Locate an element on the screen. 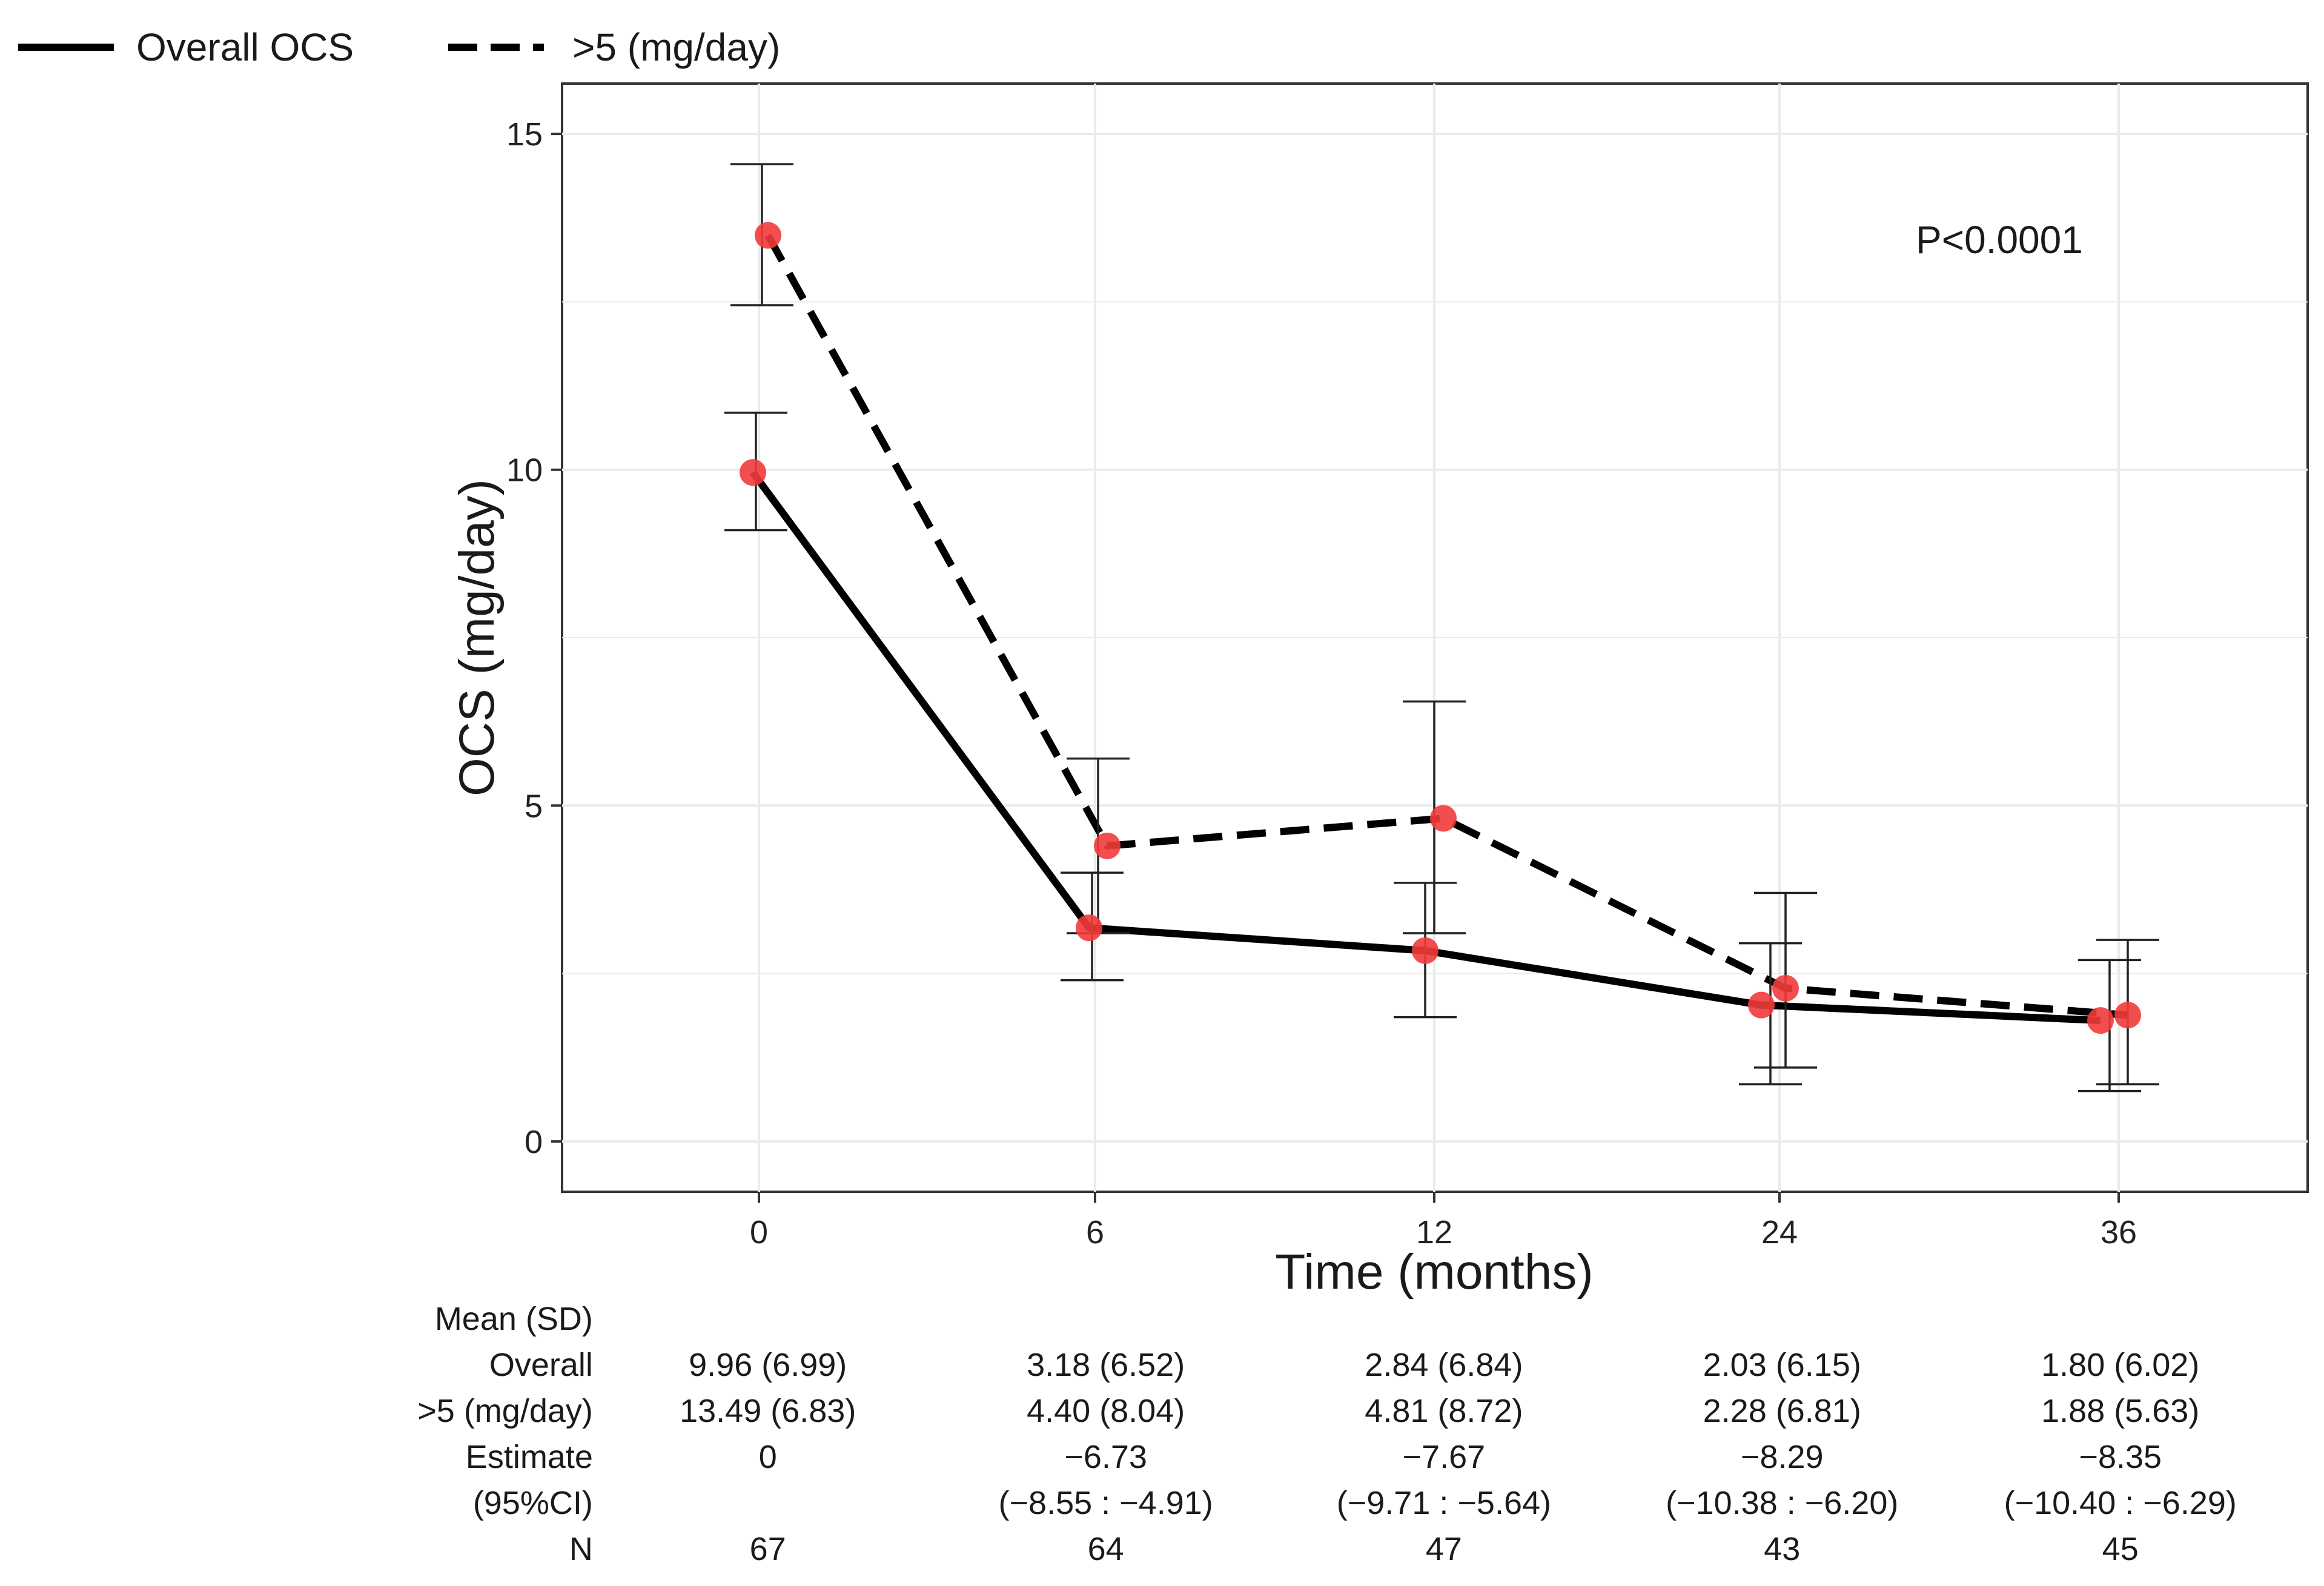  table-cell: 0 is located at coordinates (767, 1457).